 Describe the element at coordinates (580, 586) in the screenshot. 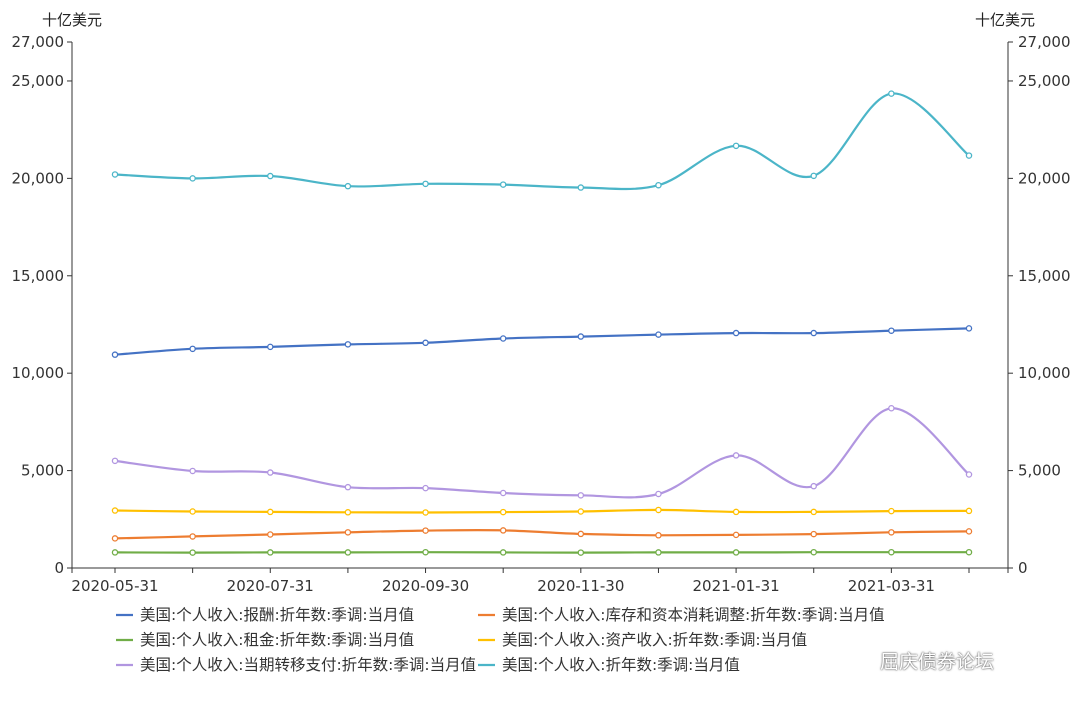

I see `x-tick-label: 2020-11-30` at that location.